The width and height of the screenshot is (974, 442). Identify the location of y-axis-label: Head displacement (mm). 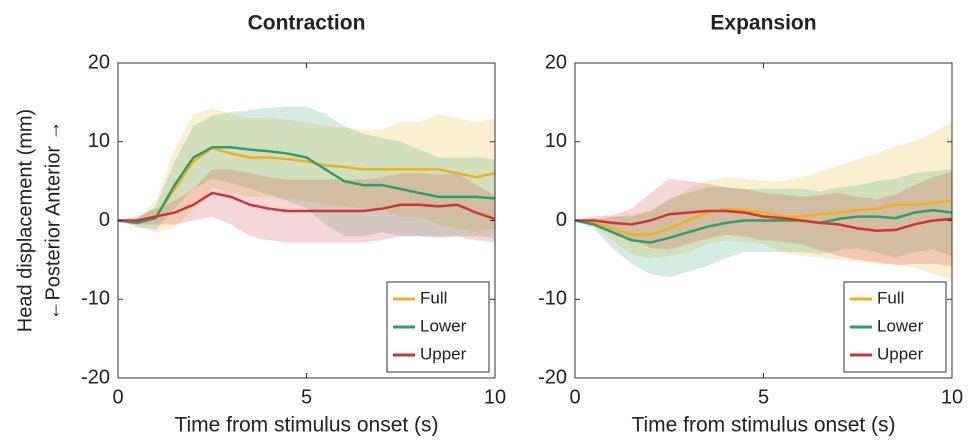
(25, 220).